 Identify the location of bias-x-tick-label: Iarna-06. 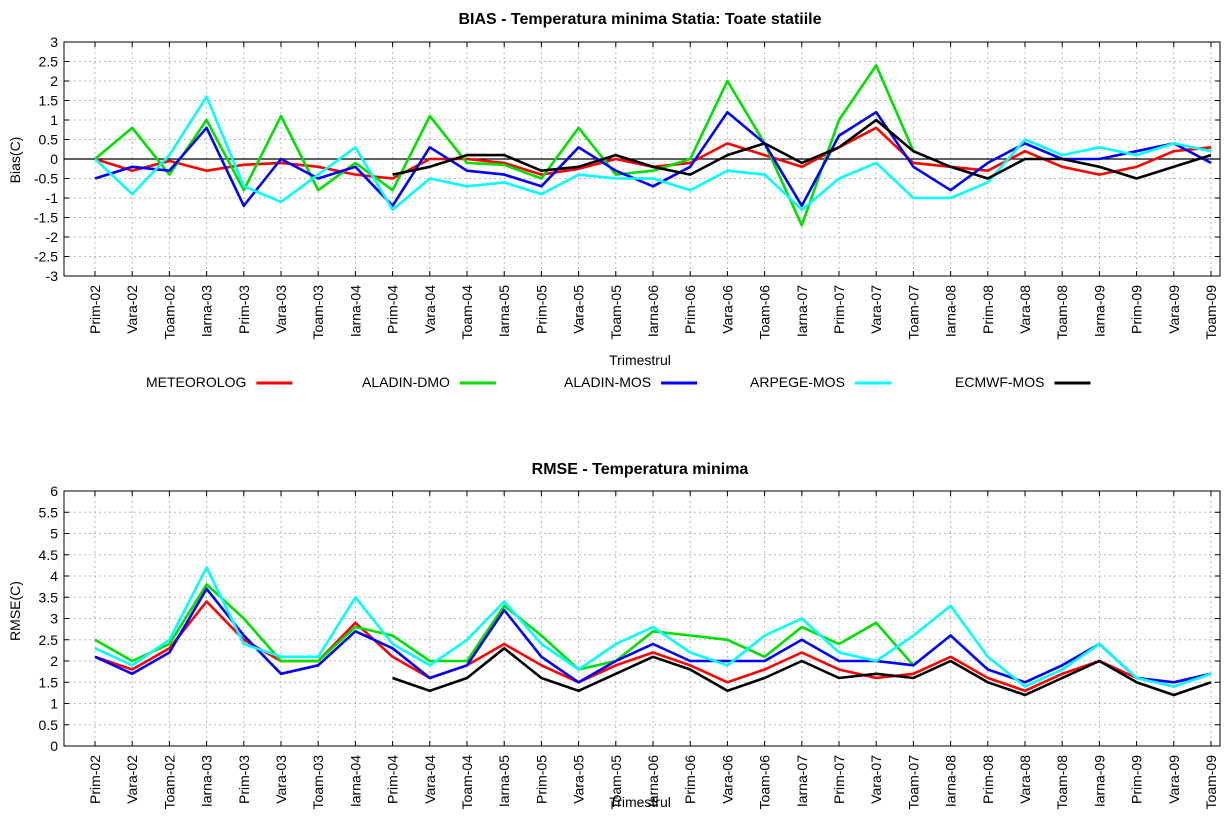
(653, 311).